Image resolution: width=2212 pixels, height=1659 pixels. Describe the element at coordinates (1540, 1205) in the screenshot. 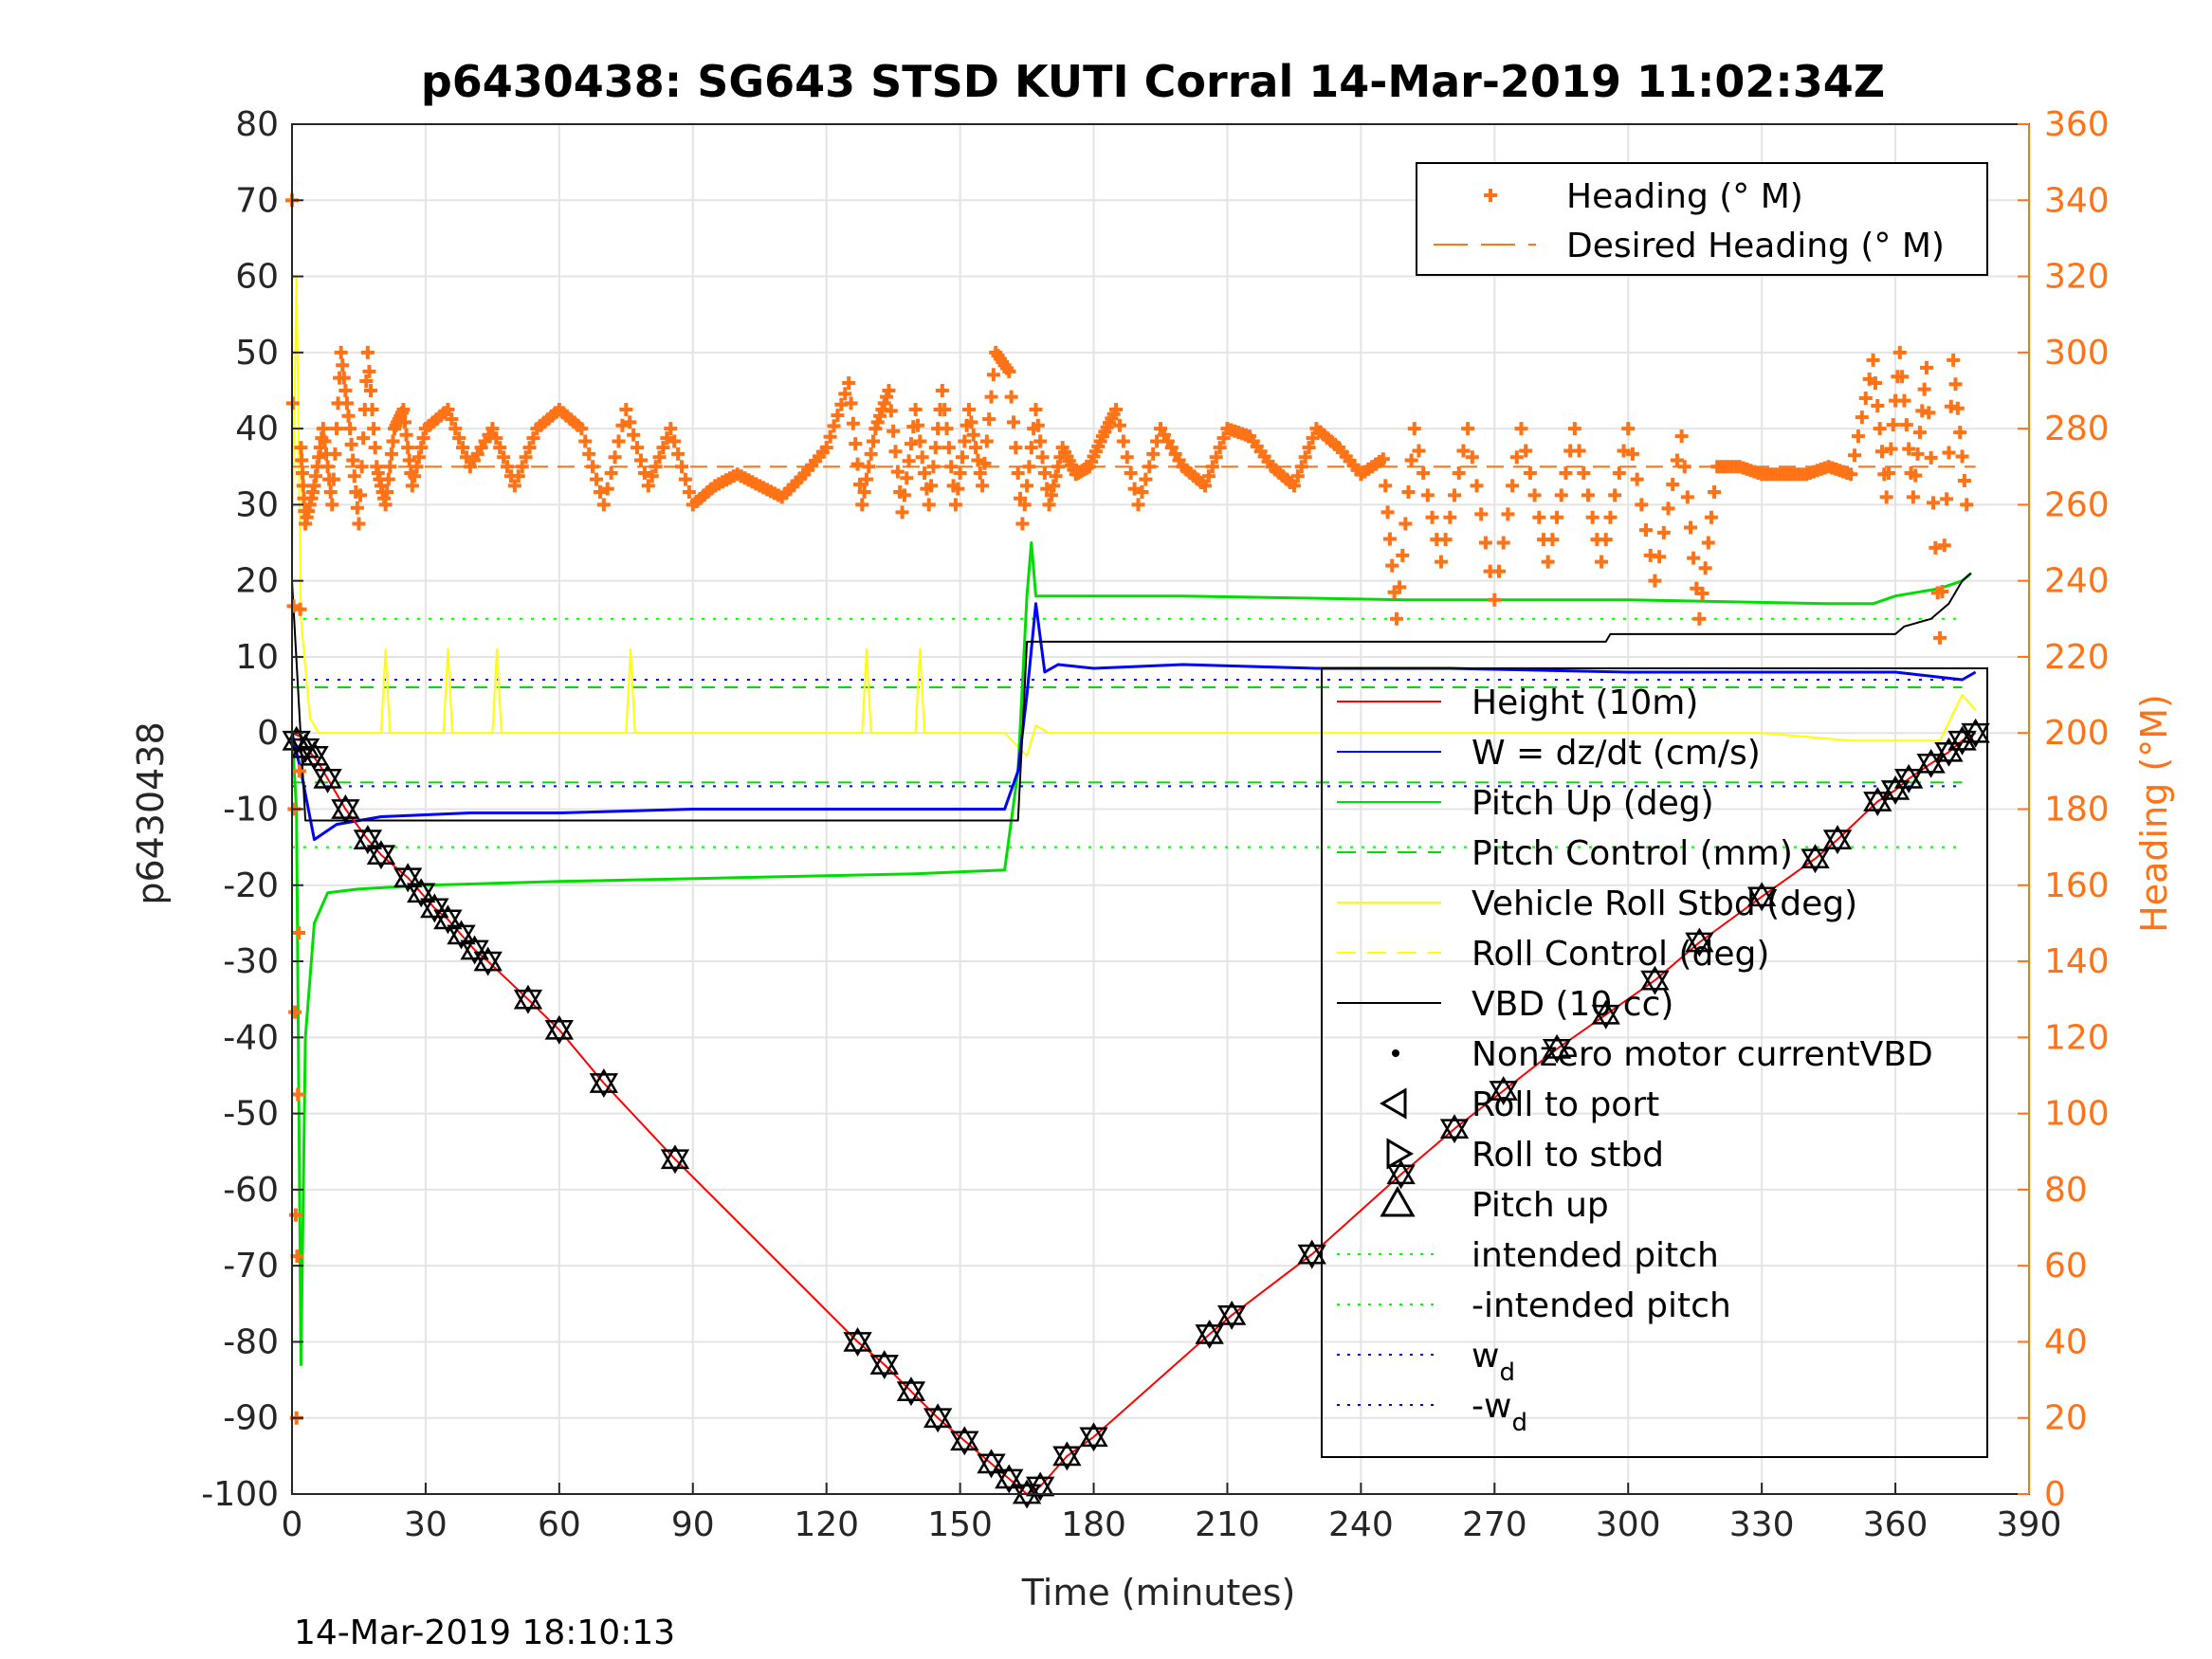

I see `legend-label: Pitch up` at that location.